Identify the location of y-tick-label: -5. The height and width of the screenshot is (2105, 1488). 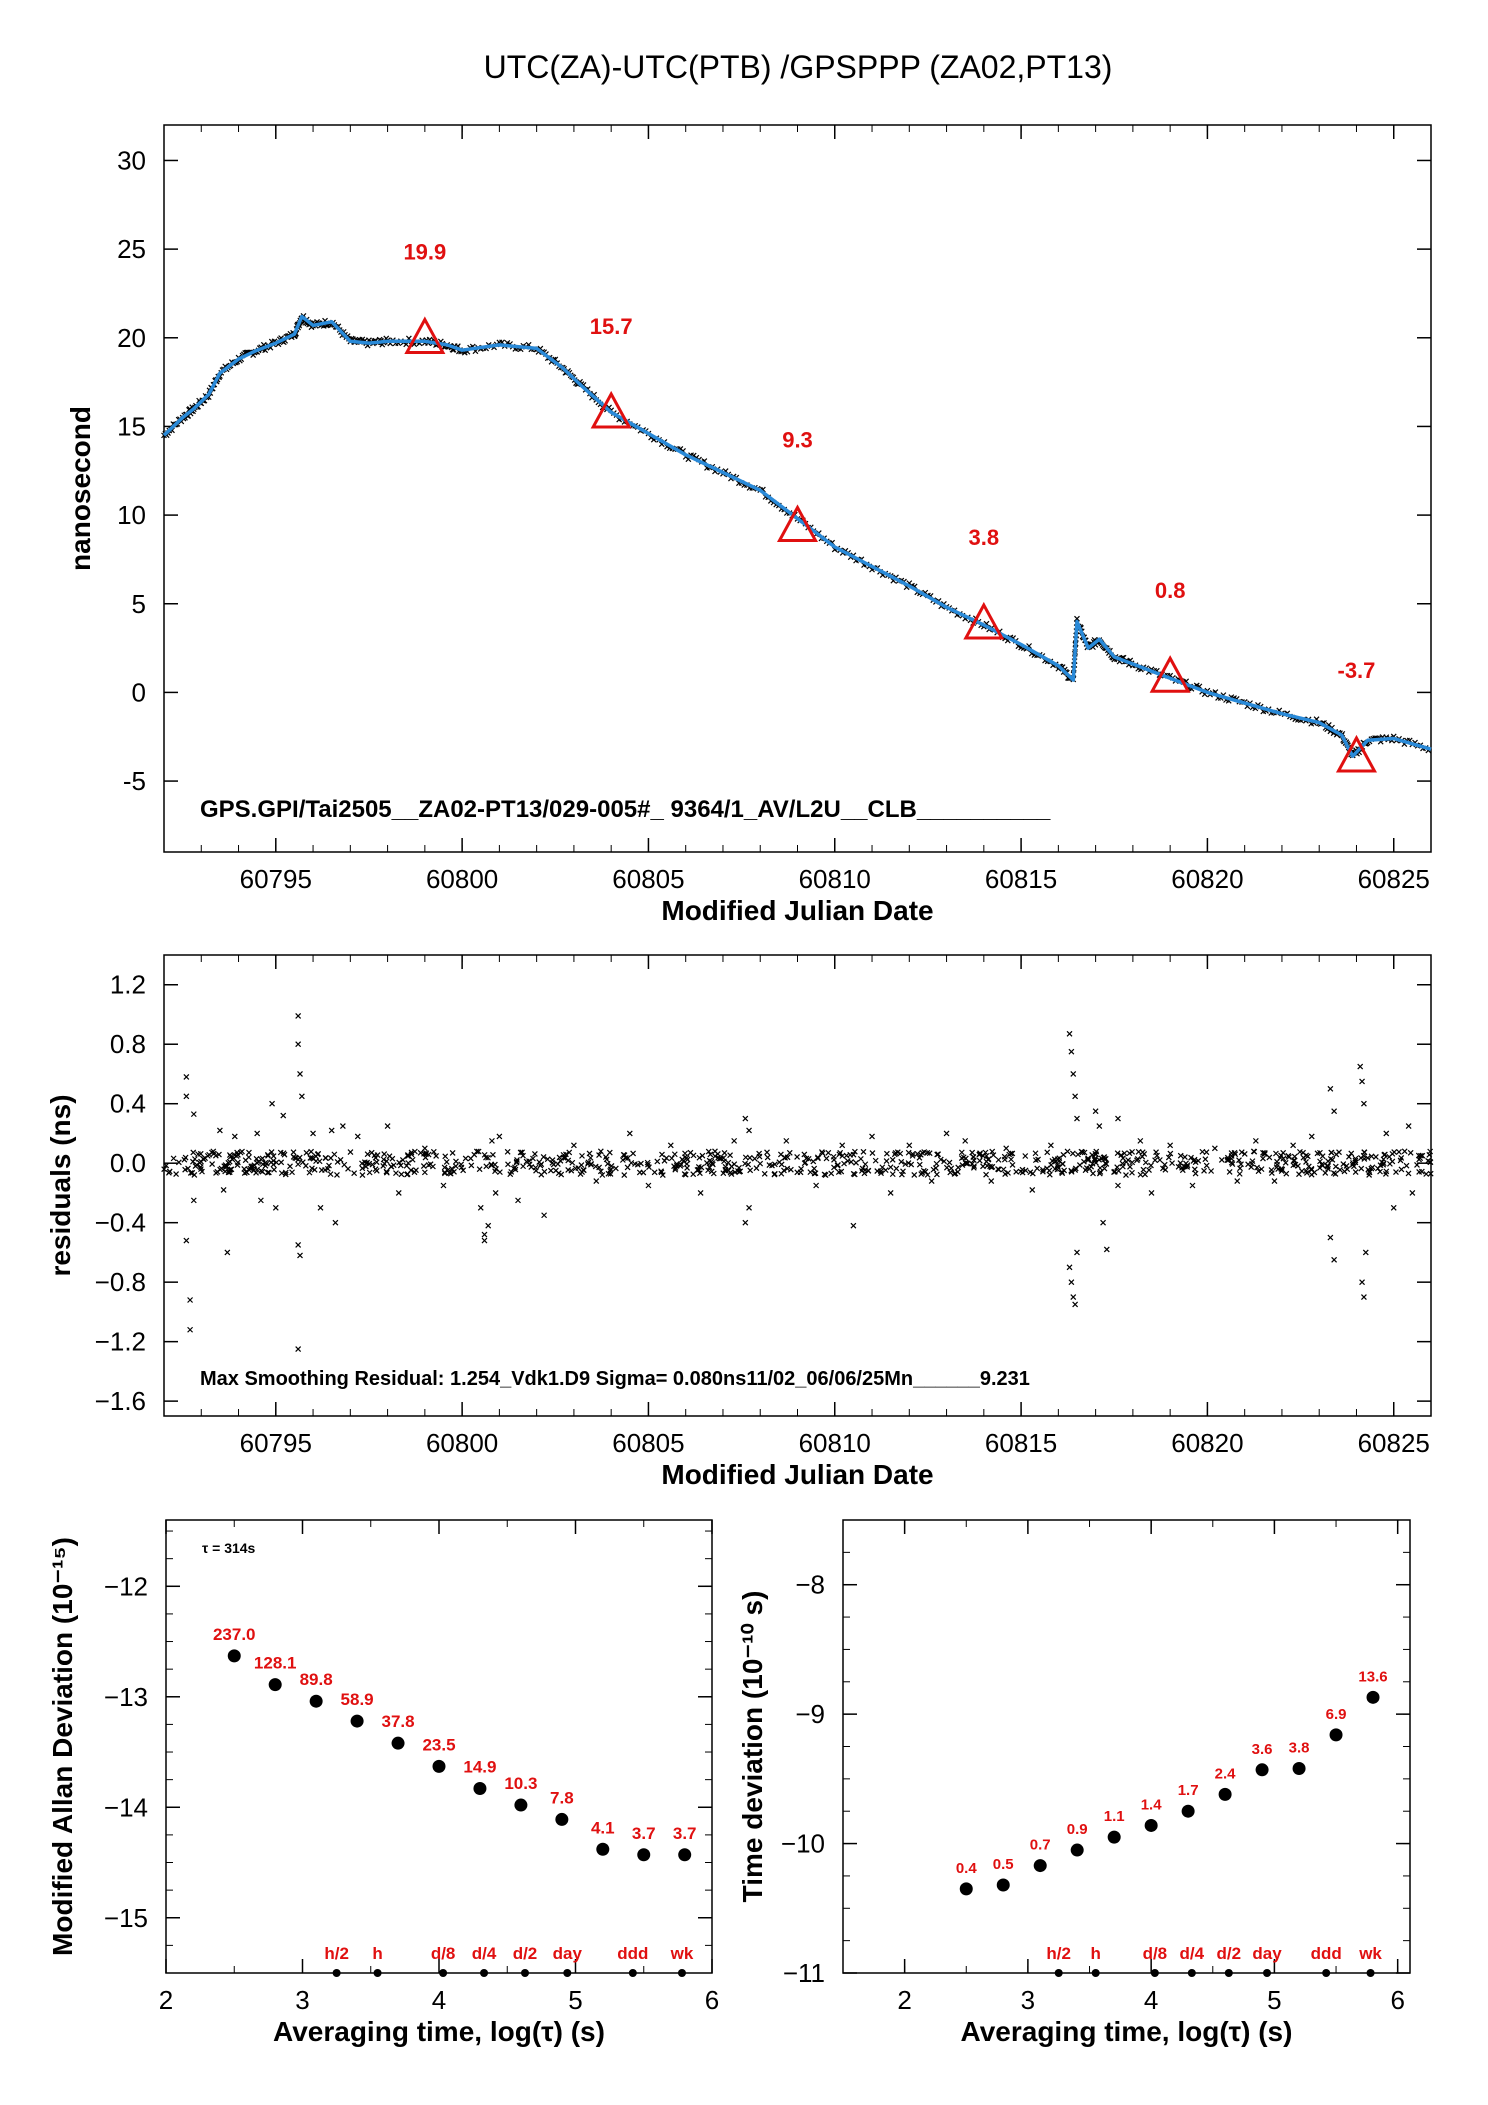
(134, 781).